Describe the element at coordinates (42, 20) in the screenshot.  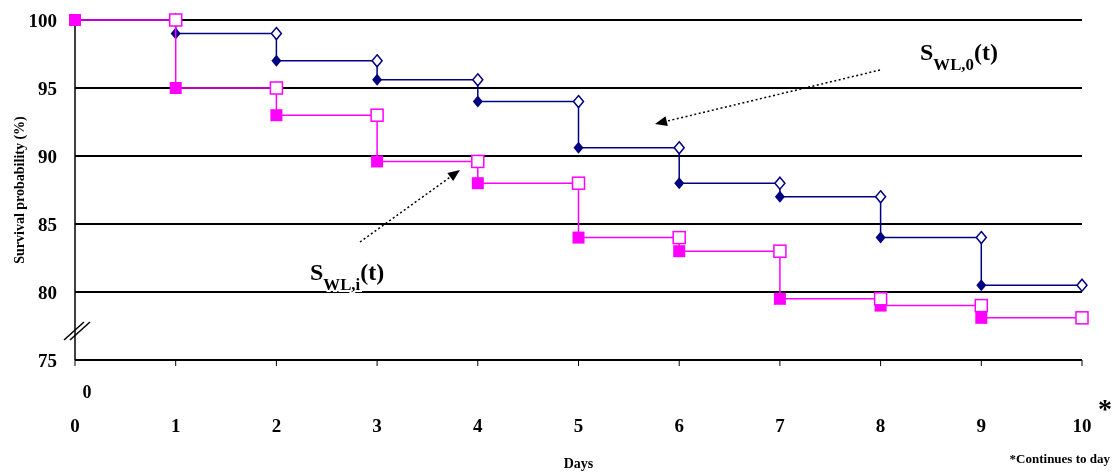
I see `y-tick-label: 100` at that location.